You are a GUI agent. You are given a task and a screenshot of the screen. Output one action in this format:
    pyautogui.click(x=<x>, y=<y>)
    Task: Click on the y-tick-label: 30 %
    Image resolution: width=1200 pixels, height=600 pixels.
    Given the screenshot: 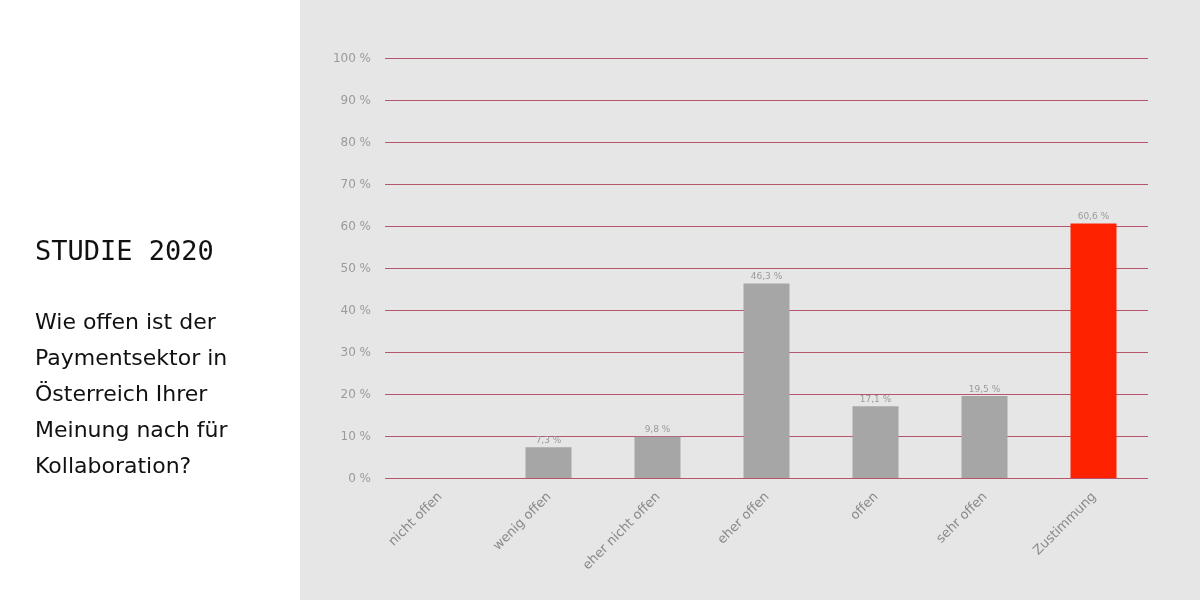 What is the action you would take?
    pyautogui.click(x=355, y=352)
    